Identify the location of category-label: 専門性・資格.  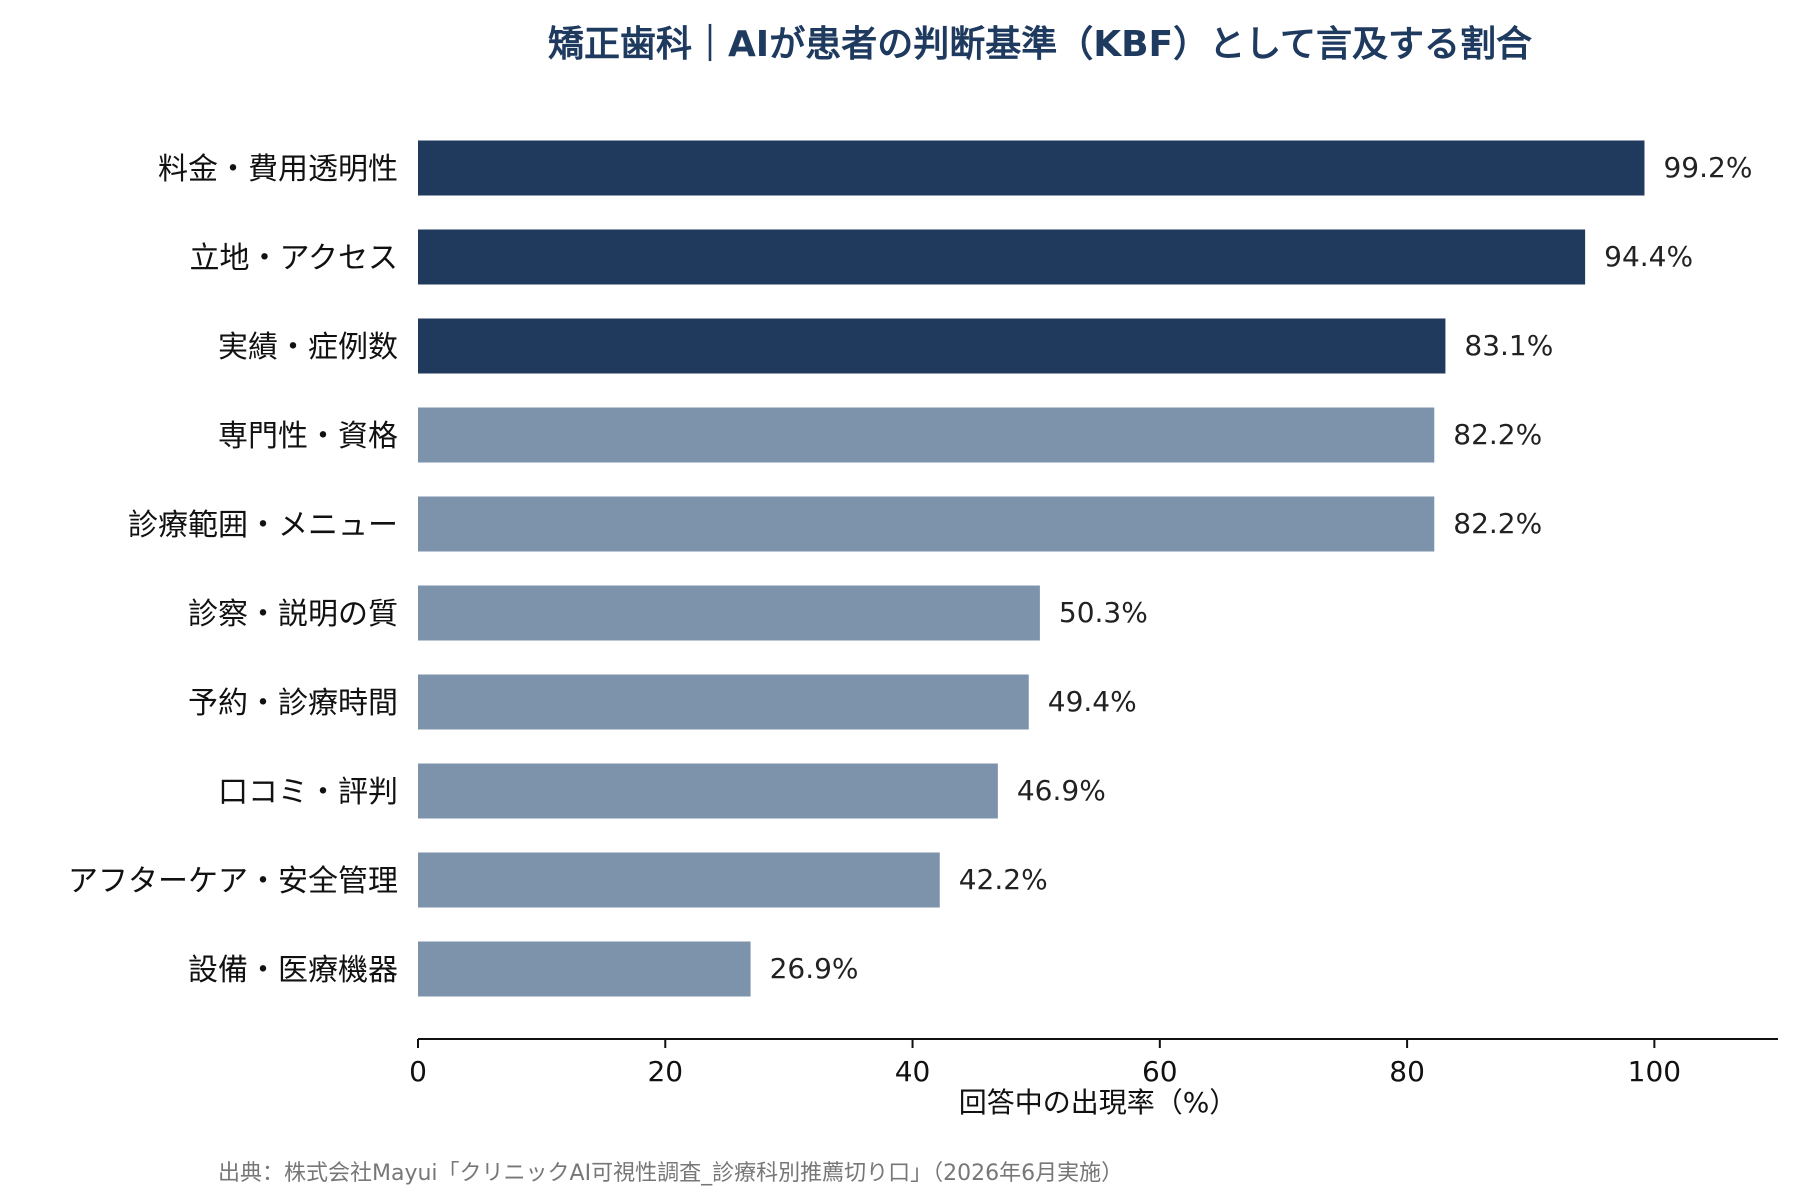
(308, 436).